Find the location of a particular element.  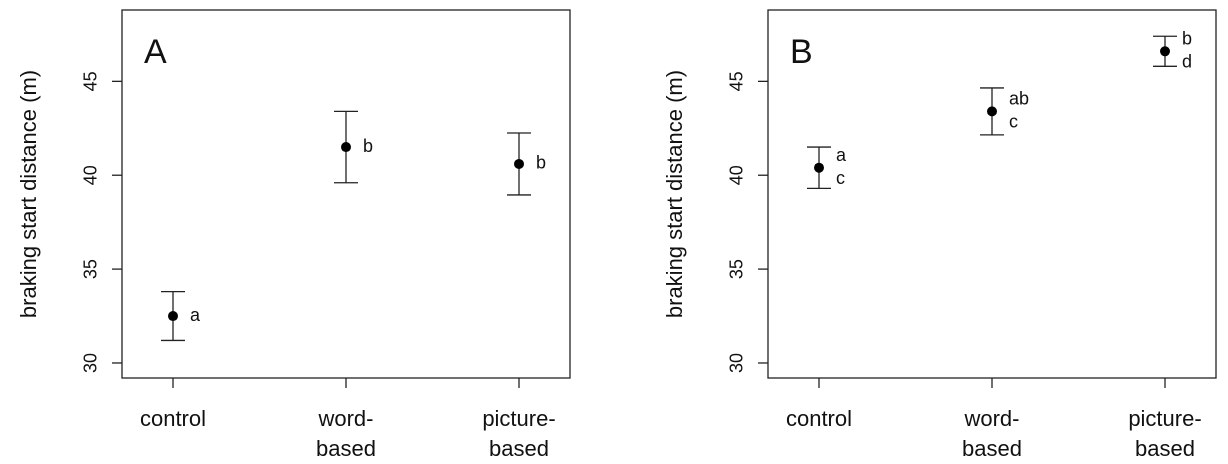

significance-letter: ab is located at coordinates (1019, 99).